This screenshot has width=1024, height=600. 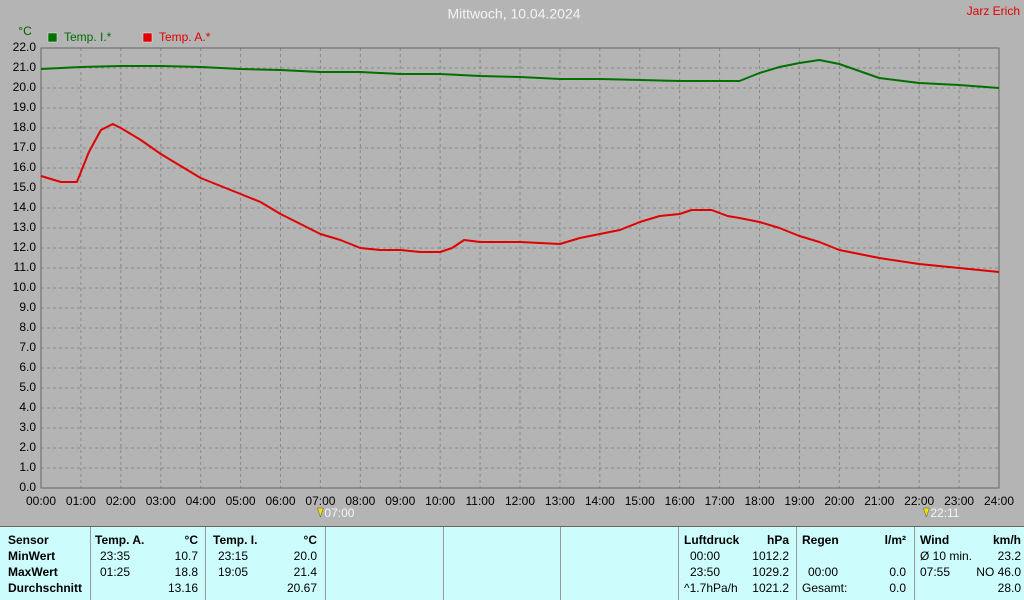 What do you see at coordinates (25, 127) in the screenshot?
I see `y-tick-label: 18.0` at bounding box center [25, 127].